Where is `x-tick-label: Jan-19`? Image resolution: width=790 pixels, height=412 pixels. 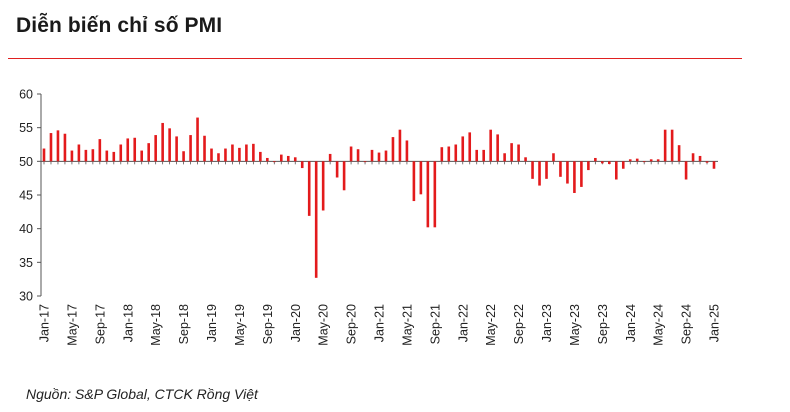 x-tick-label: Jan-19 is located at coordinates (212, 323).